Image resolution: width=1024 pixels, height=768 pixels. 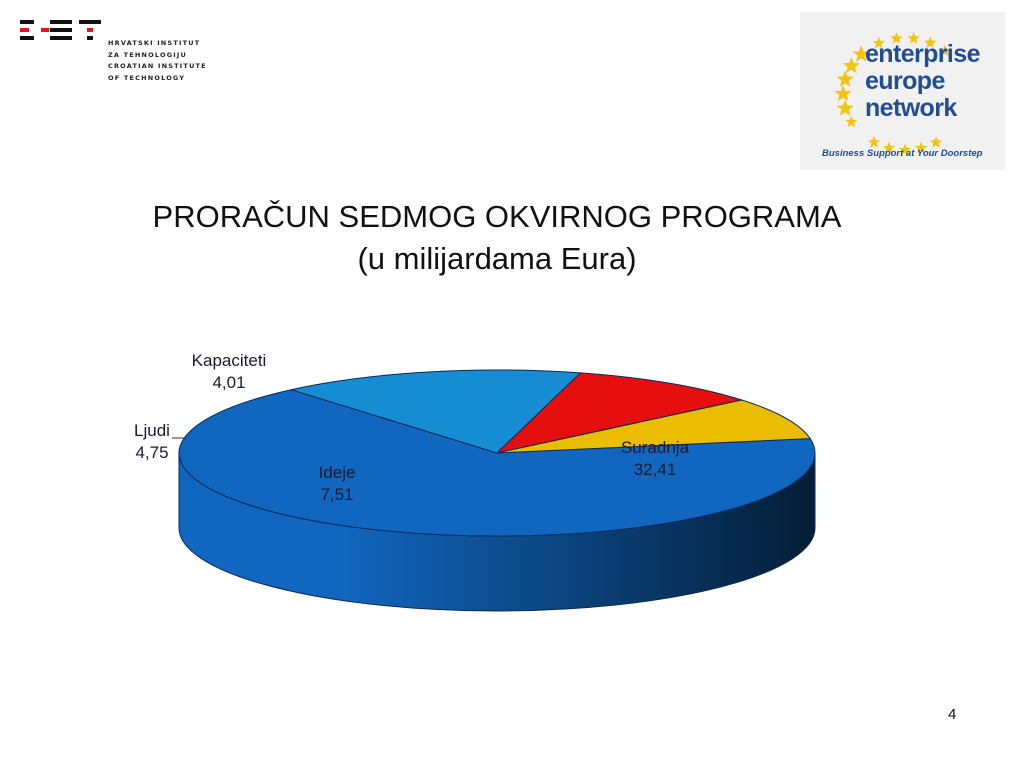 I want to click on slice-label-kapaciteti: Kapaciteti, so click(x=229, y=360).